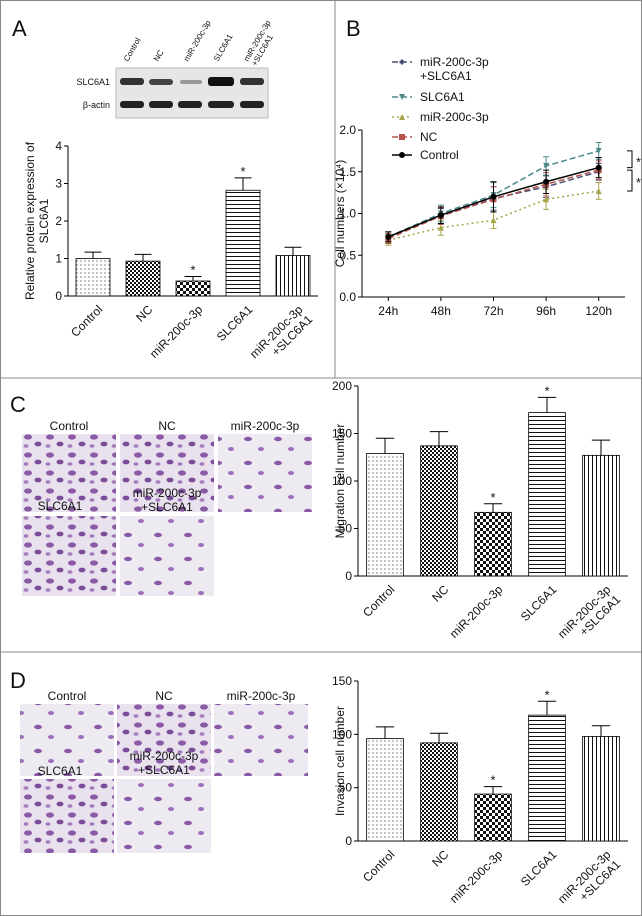 This screenshot has height=916, width=642. Describe the element at coordinates (546, 311) in the screenshot. I see `x-tick-label: 96h` at that location.